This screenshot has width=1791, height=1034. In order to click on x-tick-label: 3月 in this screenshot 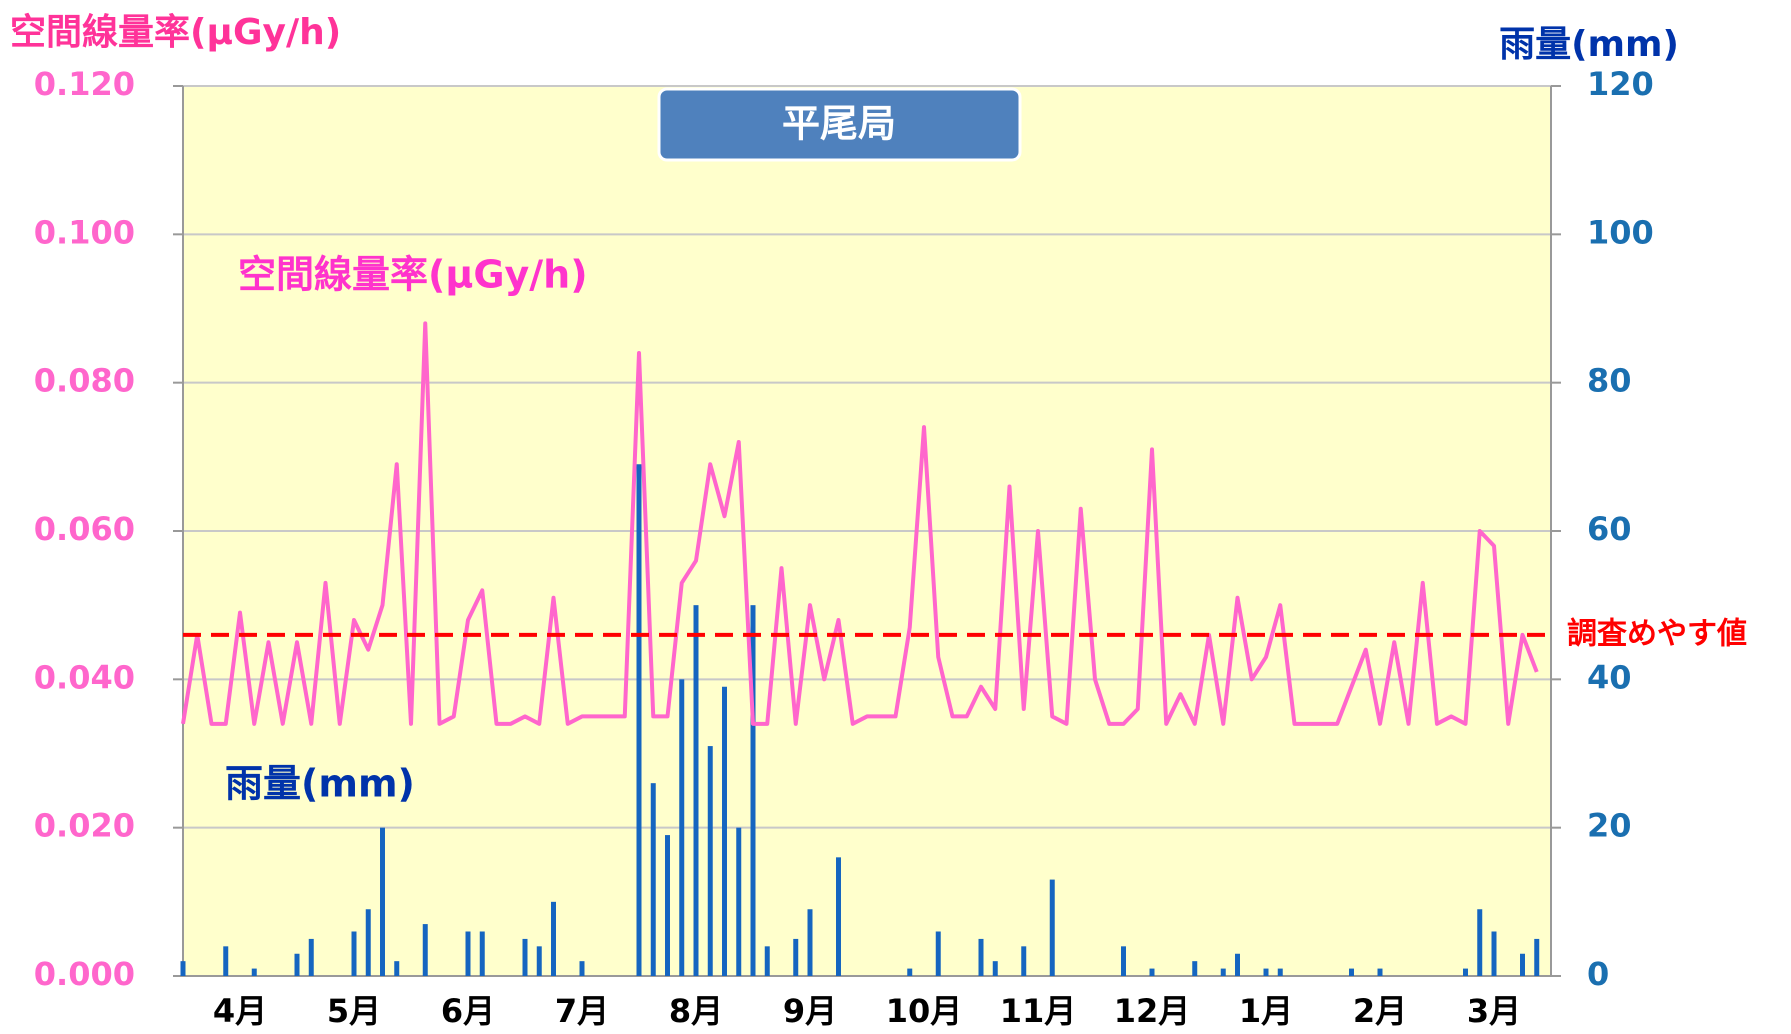, I will do `click(1494, 1011)`.